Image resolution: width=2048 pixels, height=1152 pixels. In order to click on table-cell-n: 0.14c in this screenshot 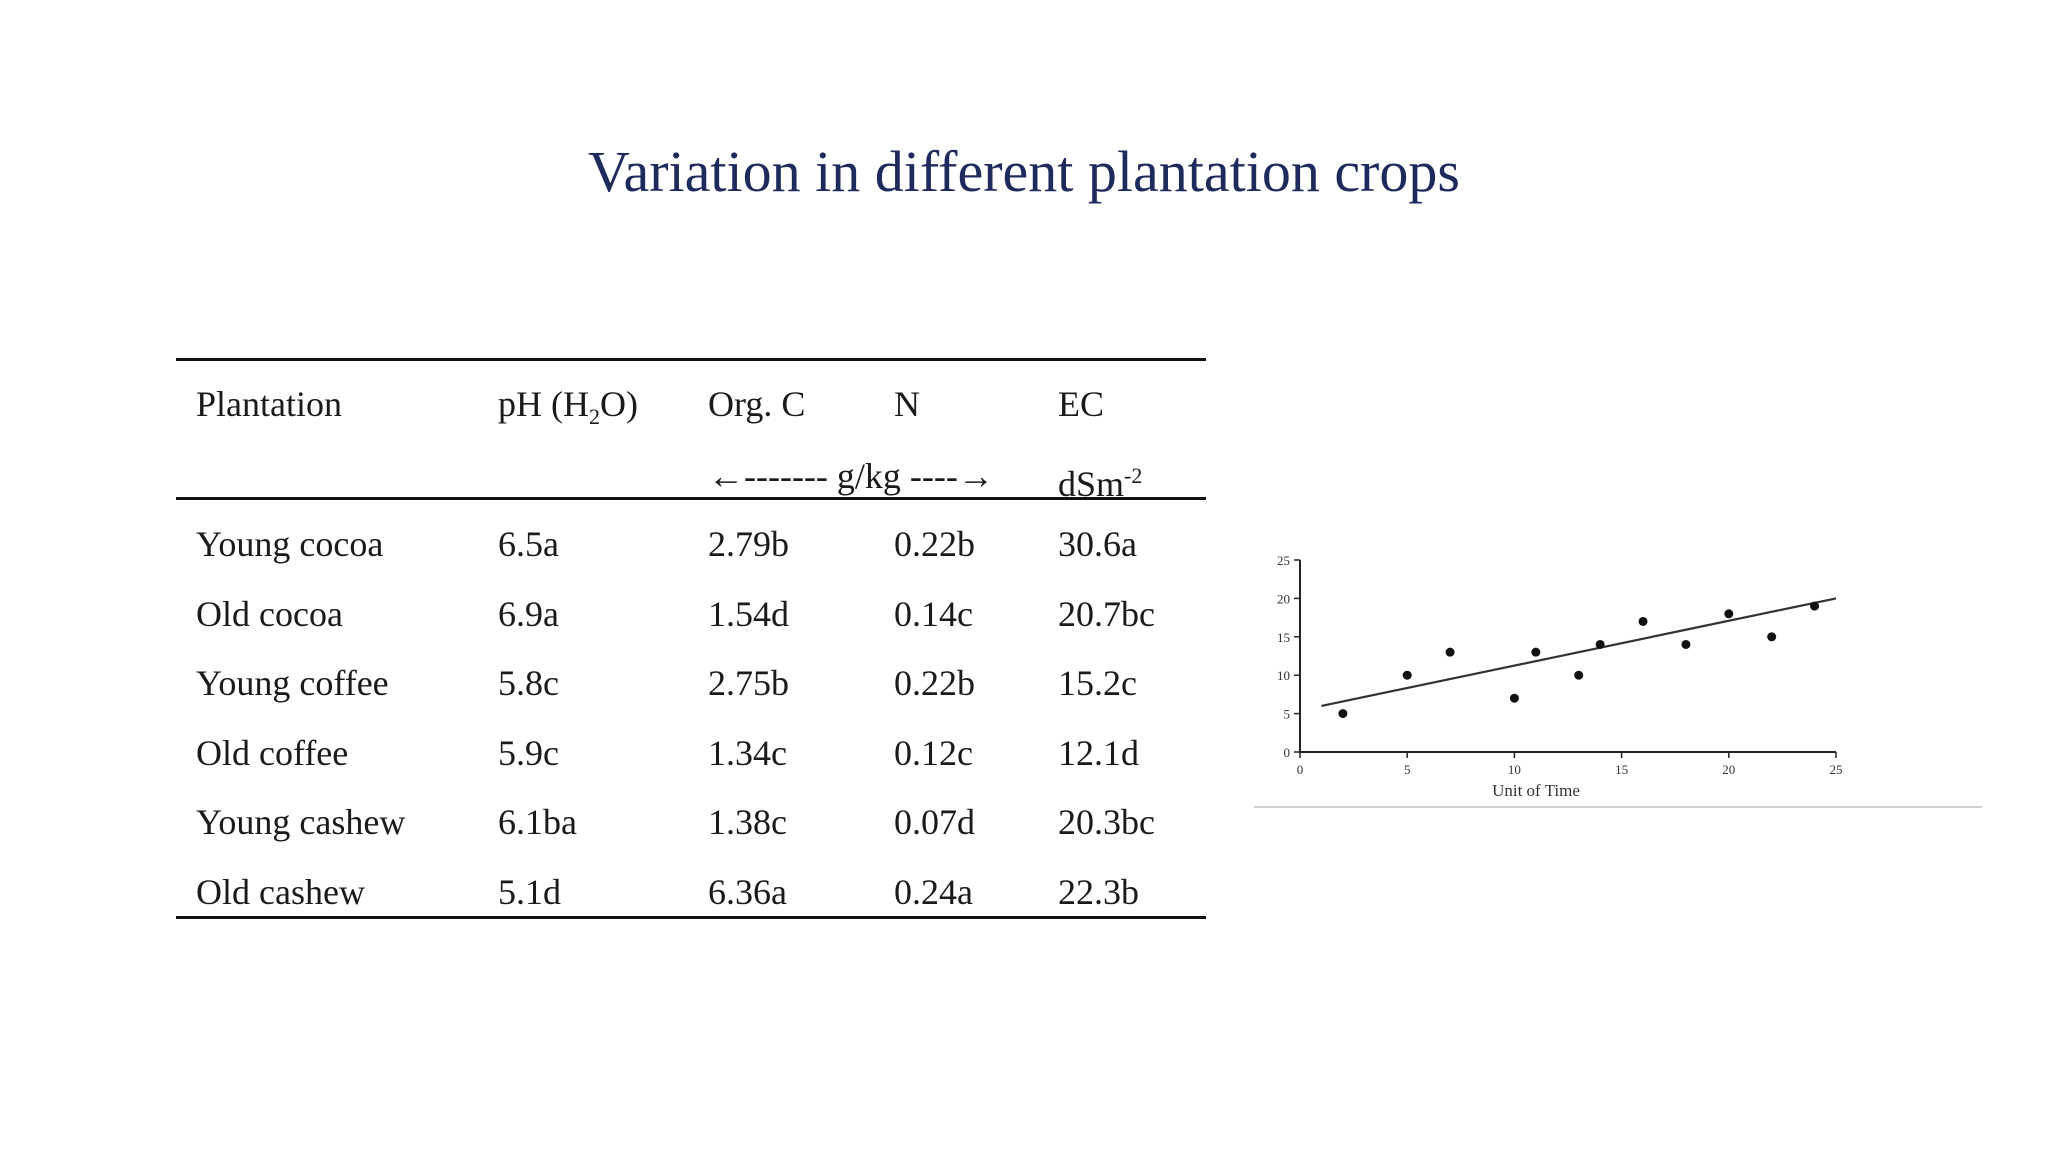, I will do `click(933, 613)`.